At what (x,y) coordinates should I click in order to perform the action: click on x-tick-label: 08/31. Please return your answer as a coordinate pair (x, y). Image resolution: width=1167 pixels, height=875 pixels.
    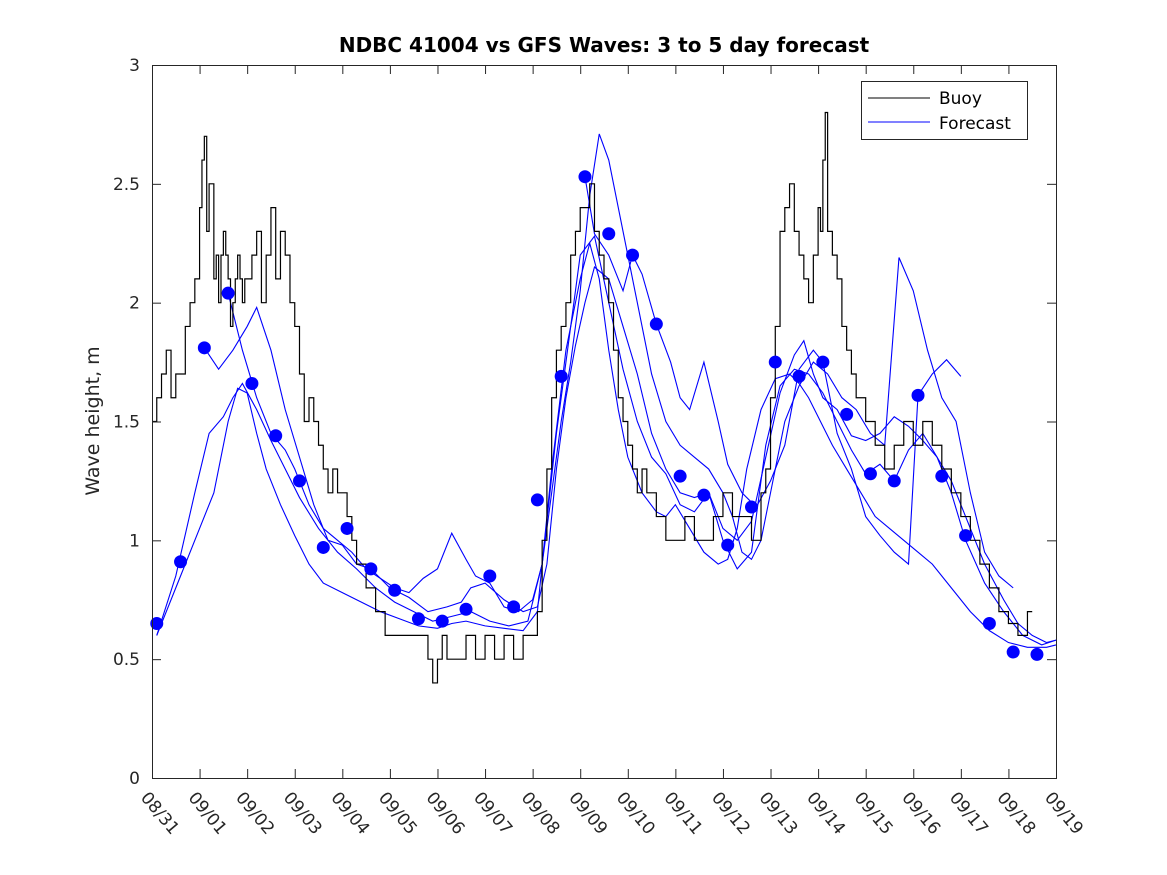
    Looking at the image, I should click on (159, 813).